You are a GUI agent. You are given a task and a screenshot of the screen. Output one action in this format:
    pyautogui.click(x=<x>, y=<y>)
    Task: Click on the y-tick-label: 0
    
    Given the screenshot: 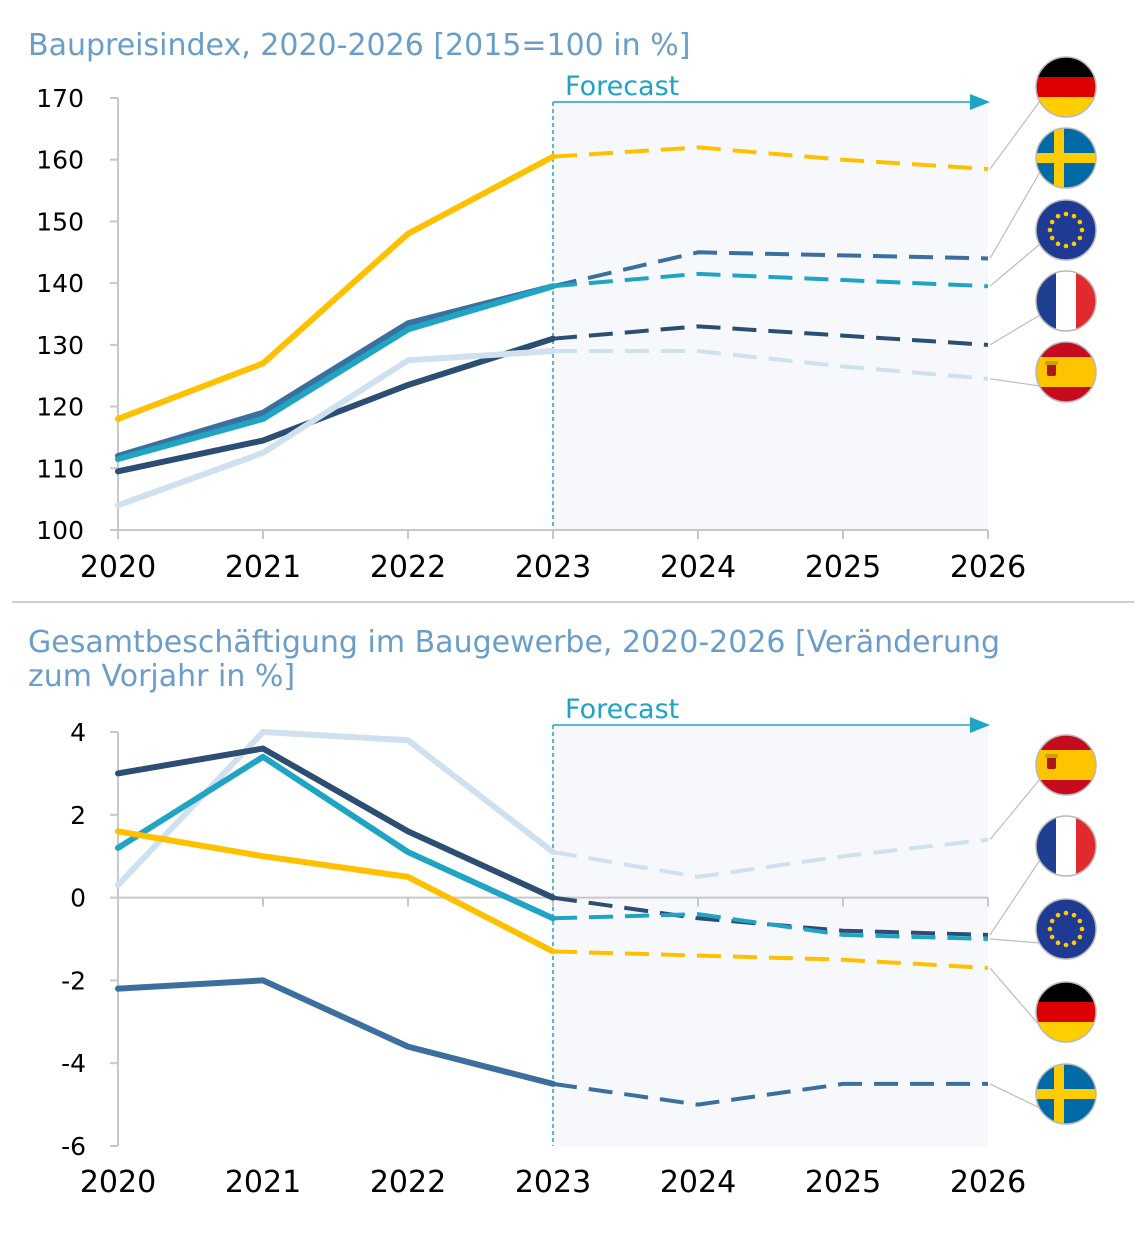 What is the action you would take?
    pyautogui.click(x=78, y=898)
    